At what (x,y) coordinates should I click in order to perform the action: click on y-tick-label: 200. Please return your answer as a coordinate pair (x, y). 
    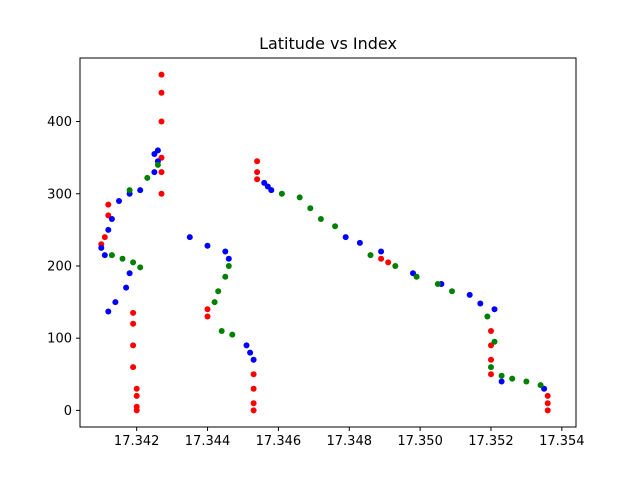
    Looking at the image, I should click on (59, 266).